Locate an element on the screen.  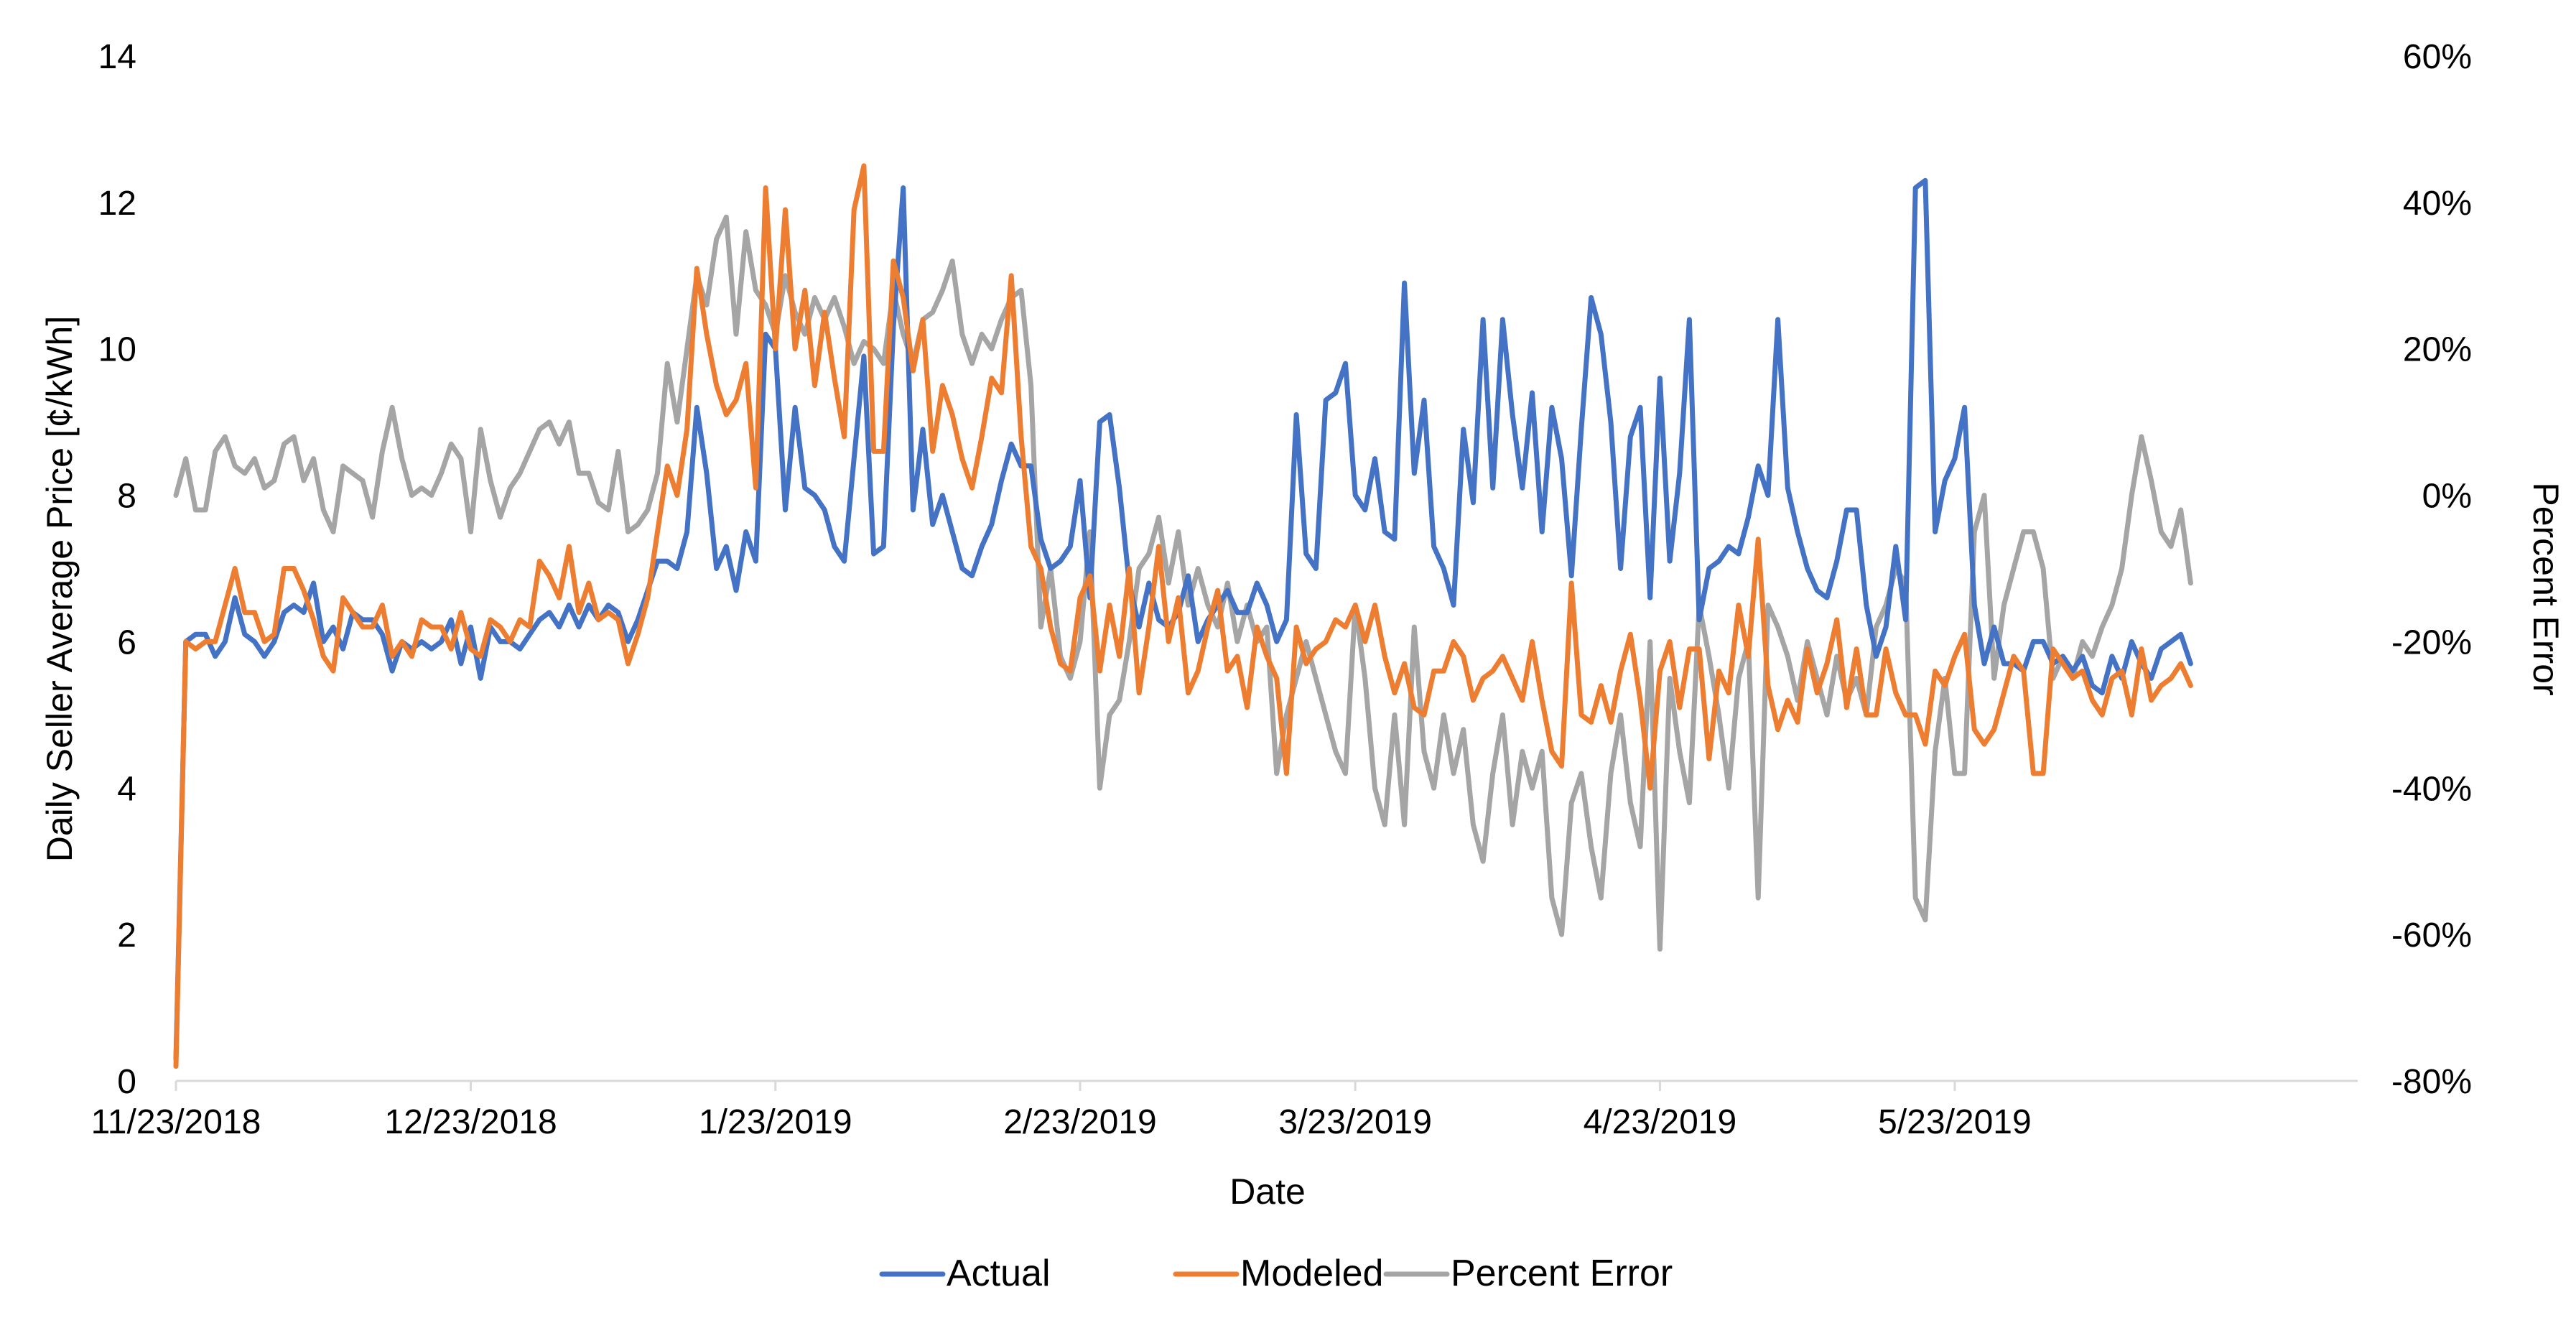
right-axis-title: Percent Error is located at coordinates (2546, 588).